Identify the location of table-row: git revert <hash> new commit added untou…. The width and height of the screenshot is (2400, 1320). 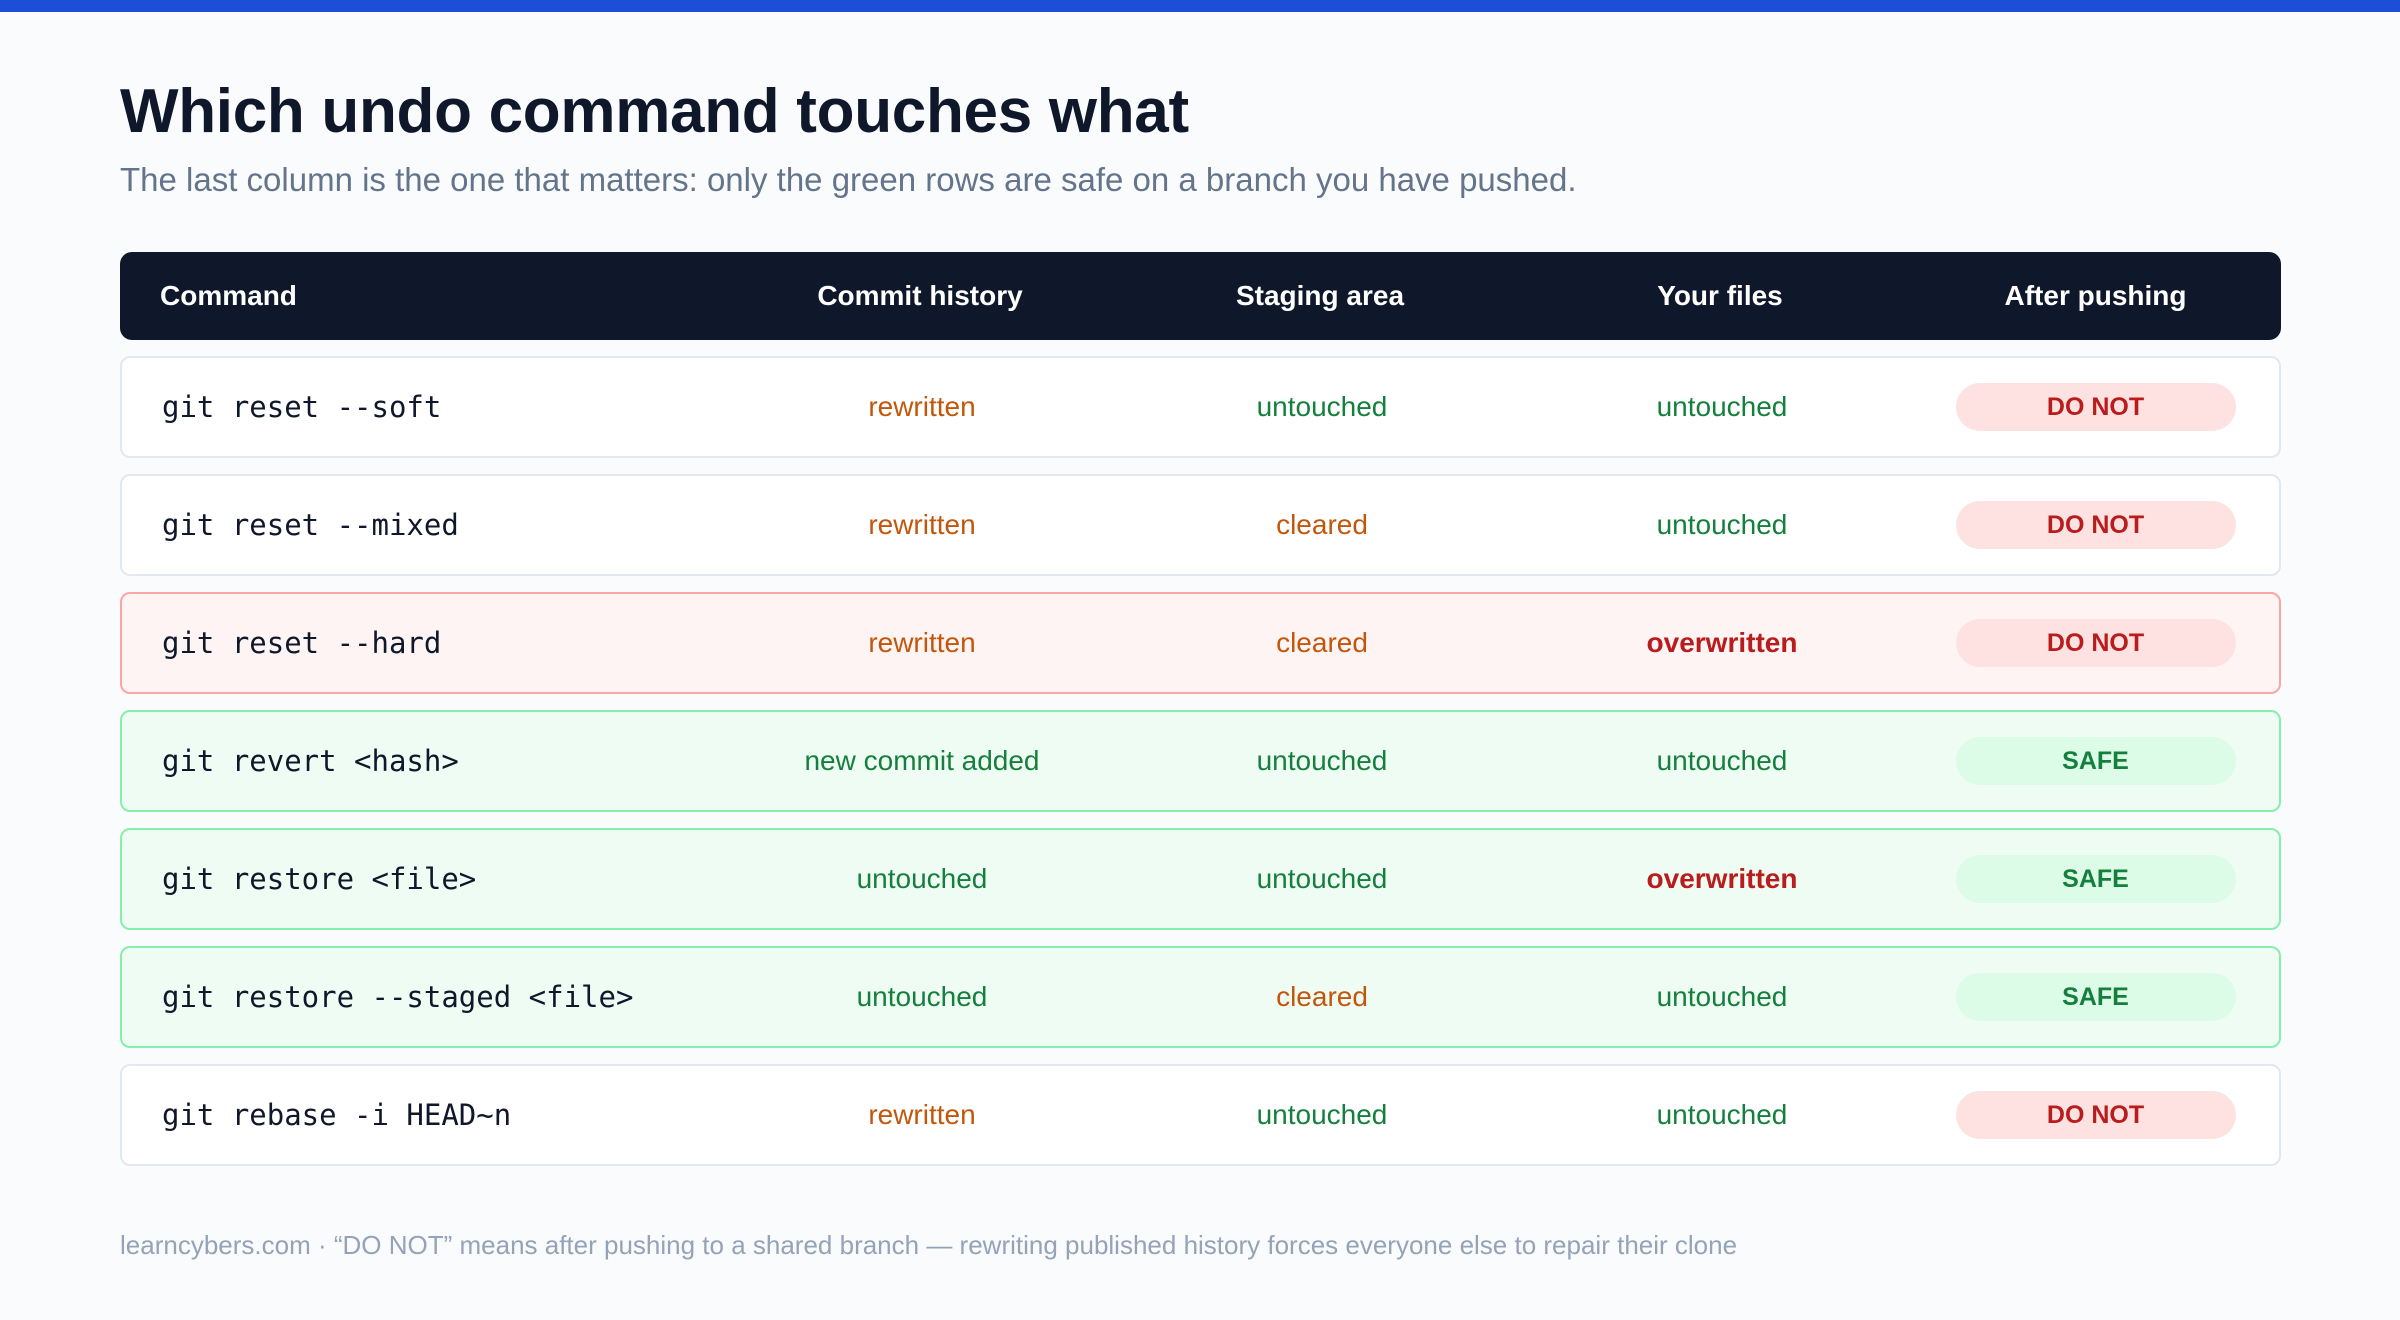
(1200, 761).